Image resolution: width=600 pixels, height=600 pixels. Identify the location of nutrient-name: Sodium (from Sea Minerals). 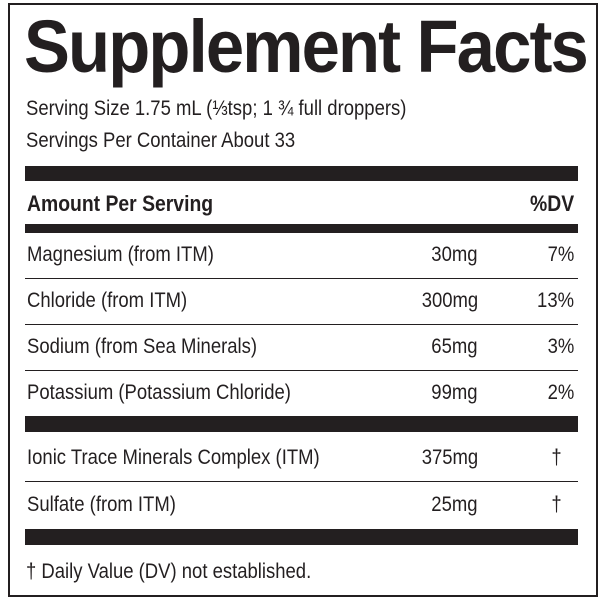
(142, 346).